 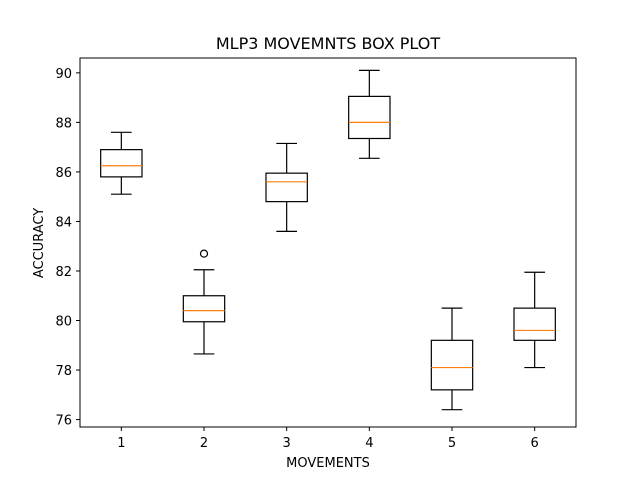 I want to click on y-tick-label: 86, so click(x=63, y=173).